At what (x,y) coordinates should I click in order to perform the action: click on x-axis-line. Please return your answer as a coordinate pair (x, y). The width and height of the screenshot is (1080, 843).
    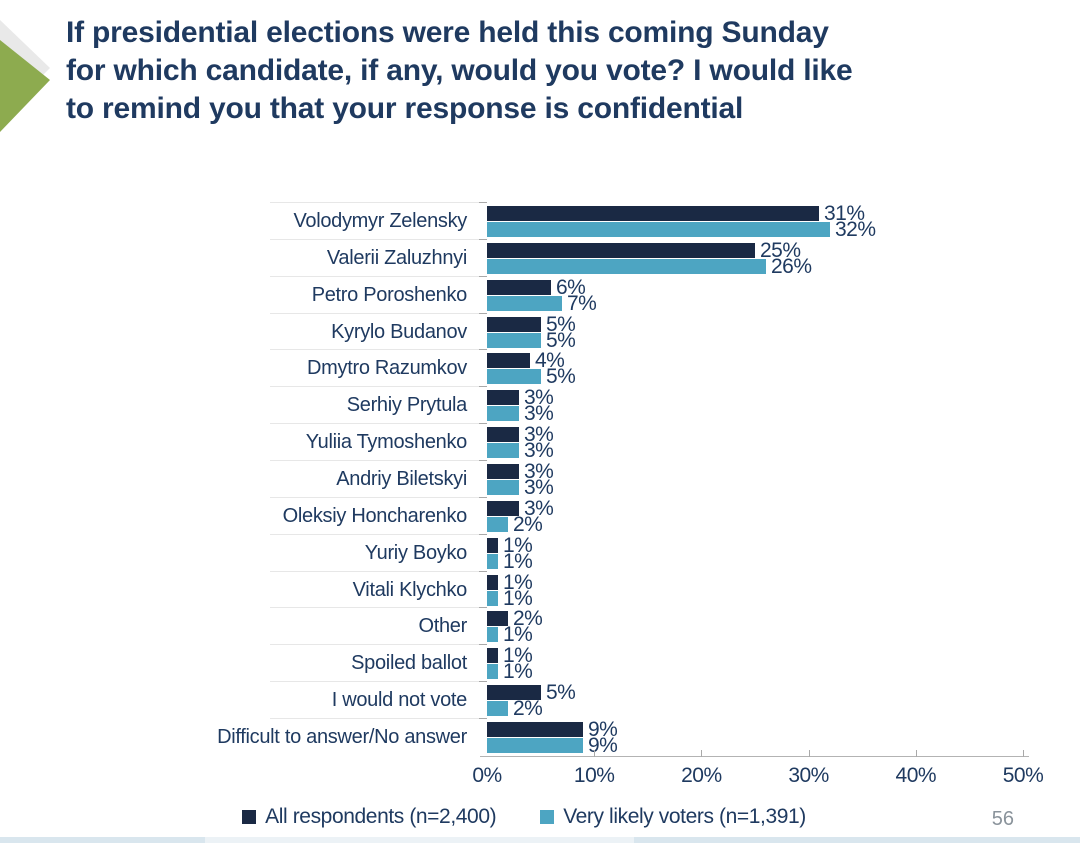
    Looking at the image, I should click on (754, 756).